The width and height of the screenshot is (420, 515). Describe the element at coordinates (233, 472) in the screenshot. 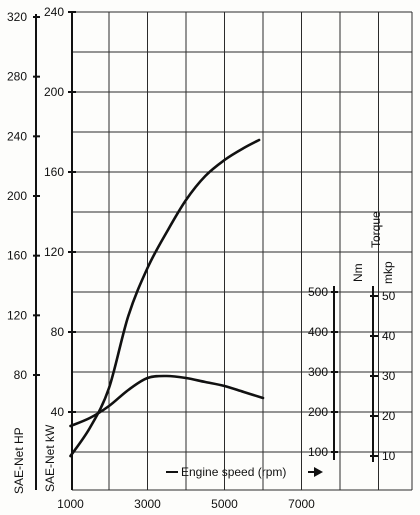

I see `x-axis-title: Engine speed (rpm)` at that location.